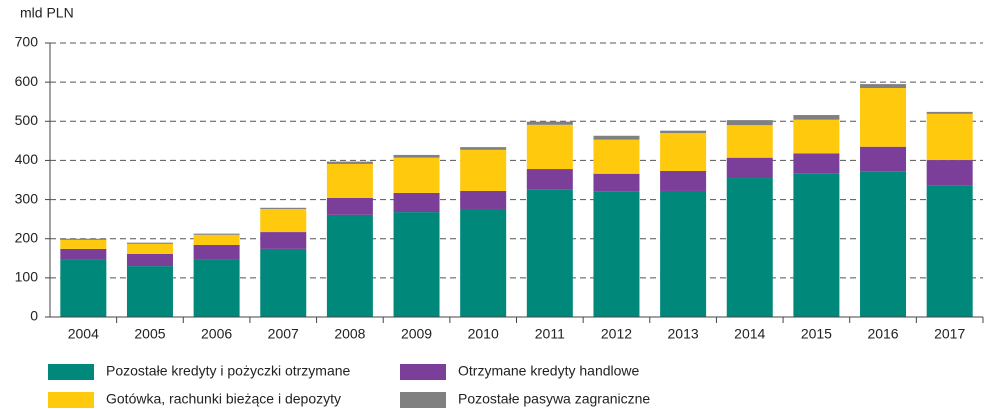 The width and height of the screenshot is (995, 409). Describe the element at coordinates (27, 159) in the screenshot. I see `y-tick-label: 400` at that location.